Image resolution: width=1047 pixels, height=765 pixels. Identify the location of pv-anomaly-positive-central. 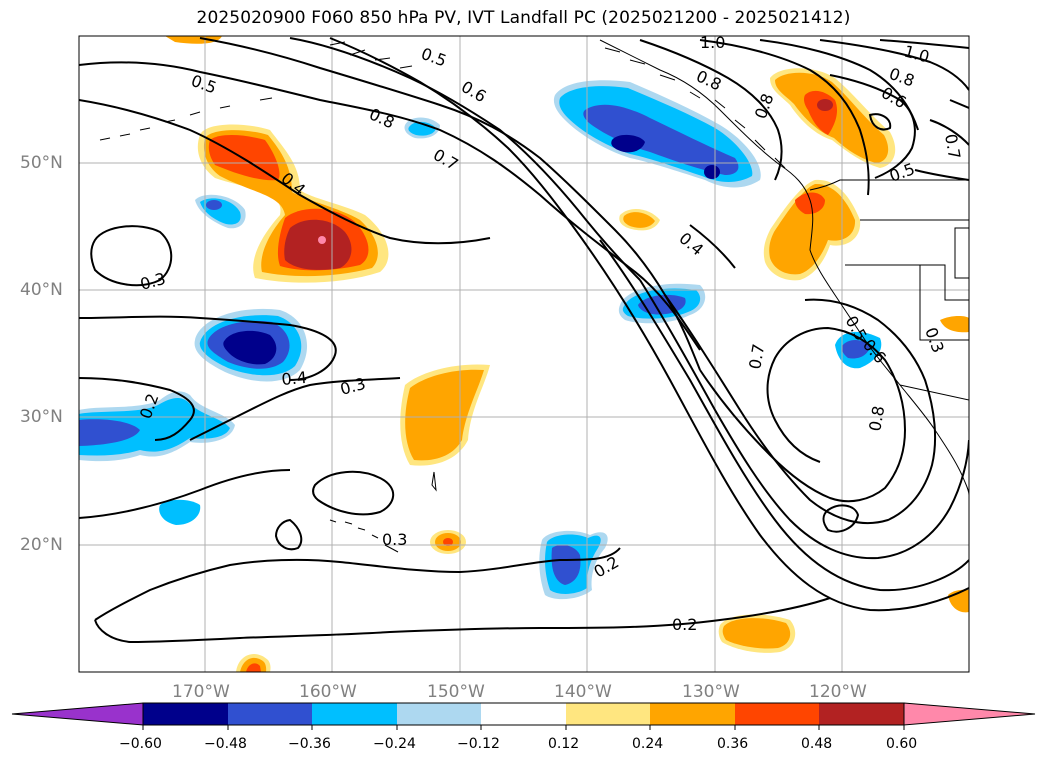
(445, 415).